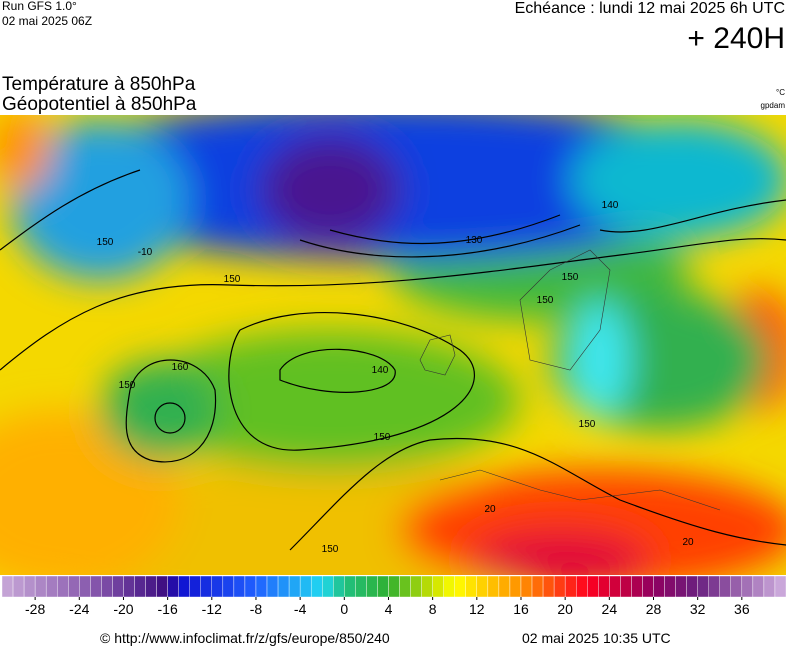 The width and height of the screenshot is (786, 653). What do you see at coordinates (474, 240) in the screenshot?
I see `contour-label: 130` at bounding box center [474, 240].